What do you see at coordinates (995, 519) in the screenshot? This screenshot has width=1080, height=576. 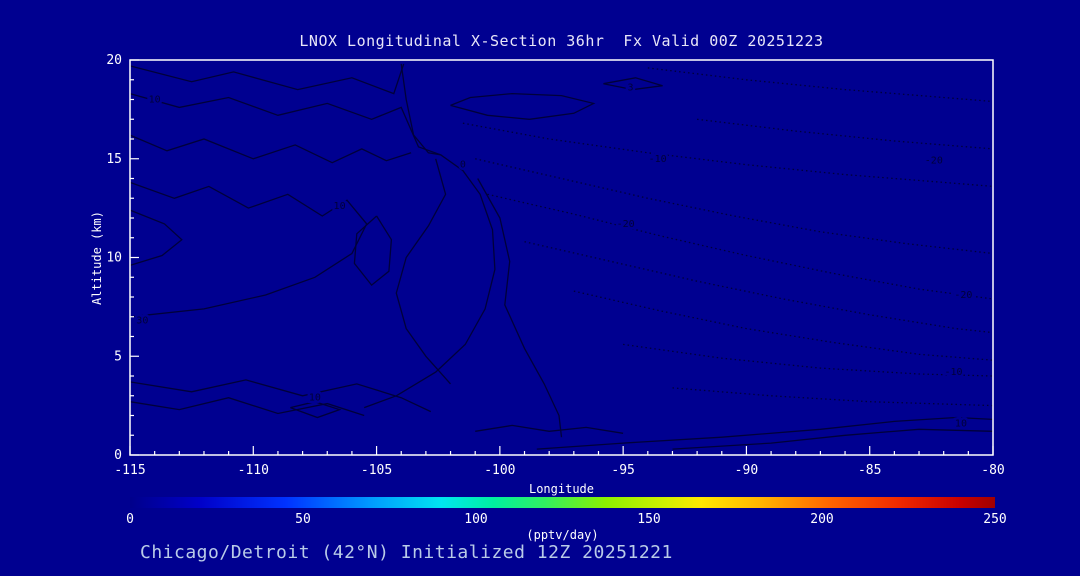 I see `colorbar-tick-label: 250` at bounding box center [995, 519].